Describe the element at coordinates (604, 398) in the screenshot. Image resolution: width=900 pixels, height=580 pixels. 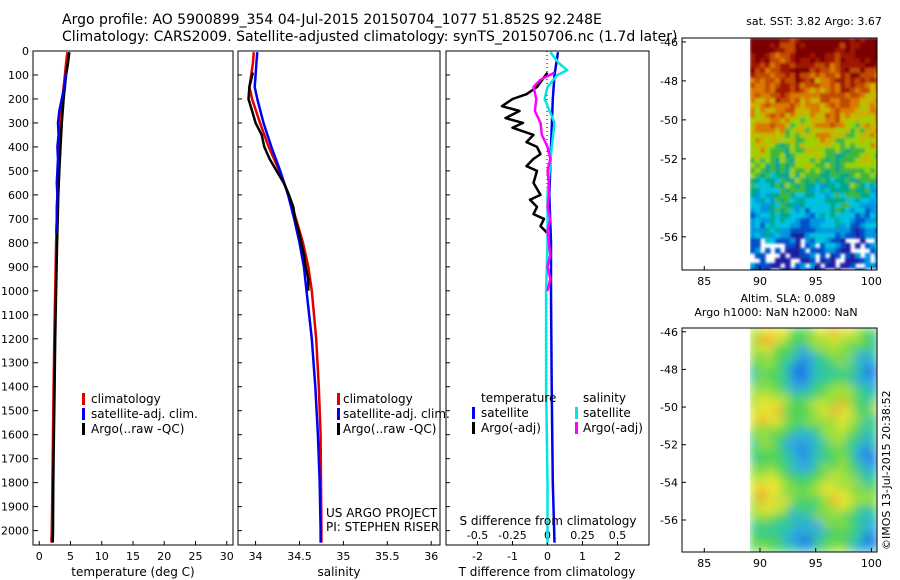
I see `legend-title-salinity: salinity` at that location.